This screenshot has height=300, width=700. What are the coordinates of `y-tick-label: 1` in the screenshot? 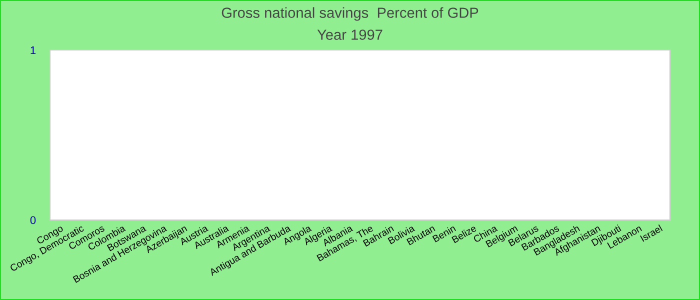 It's located at (33, 50).